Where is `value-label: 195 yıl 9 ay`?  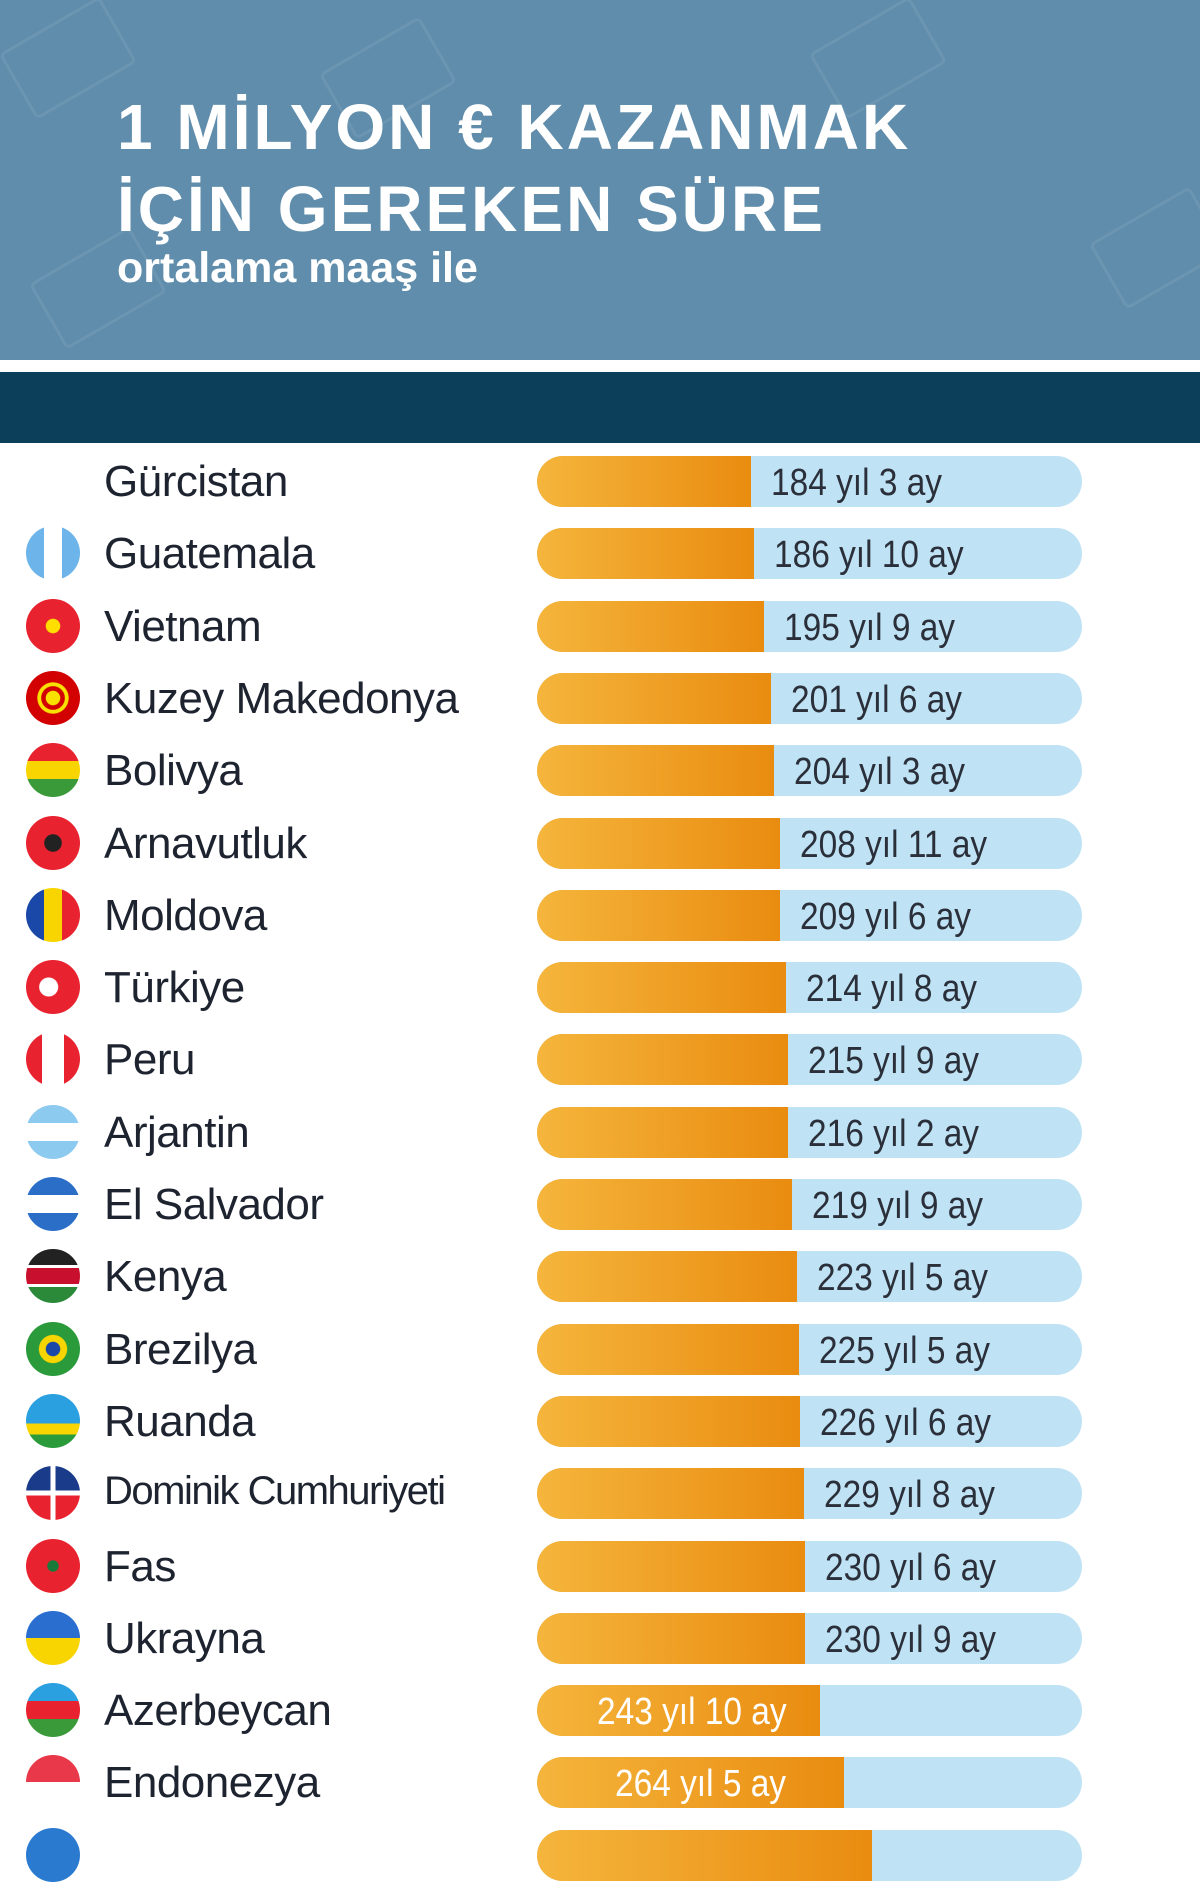 value-label: 195 yıl 9 ay is located at coordinates (870, 627).